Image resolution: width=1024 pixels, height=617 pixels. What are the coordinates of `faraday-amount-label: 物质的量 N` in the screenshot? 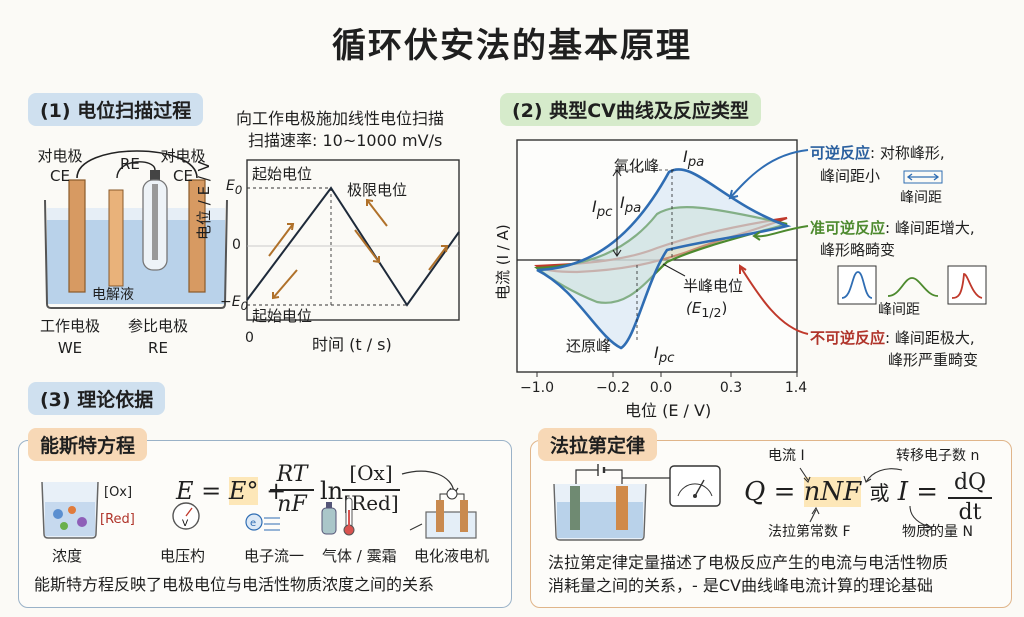 It's located at (937, 532).